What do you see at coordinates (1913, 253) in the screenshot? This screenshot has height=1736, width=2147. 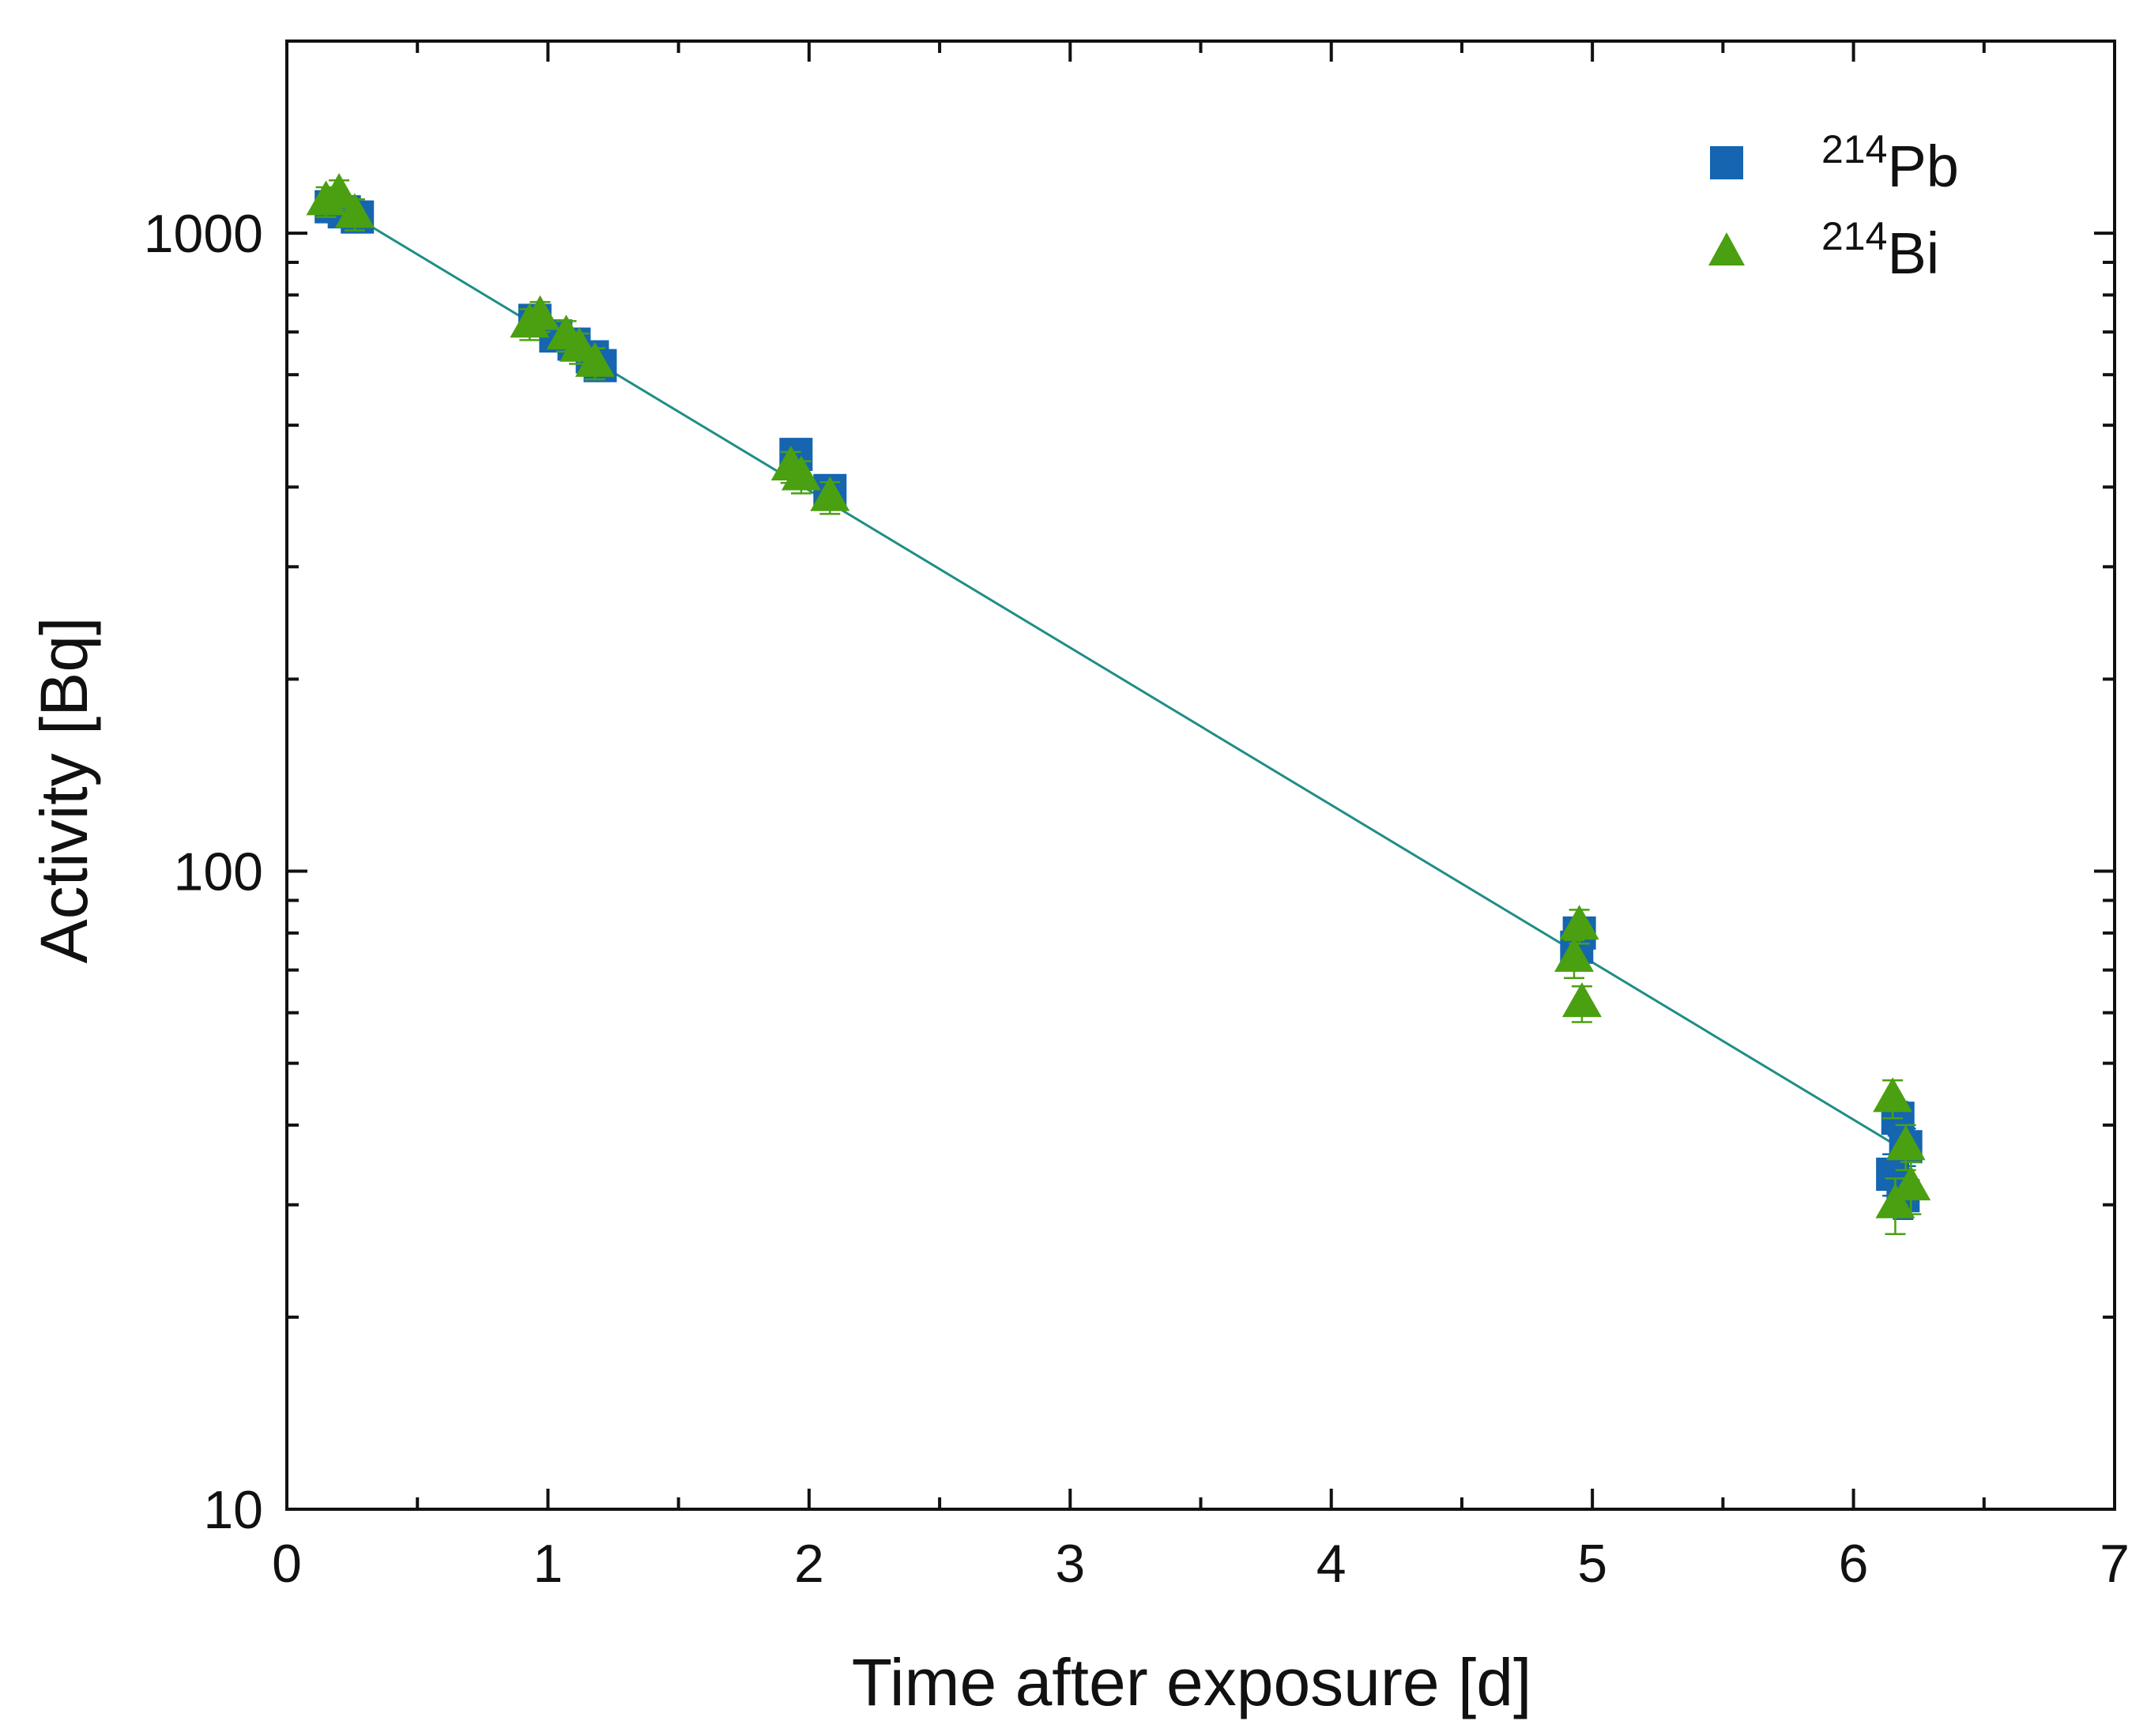 I see `legend-bi-symbol: Bi` at bounding box center [1913, 253].